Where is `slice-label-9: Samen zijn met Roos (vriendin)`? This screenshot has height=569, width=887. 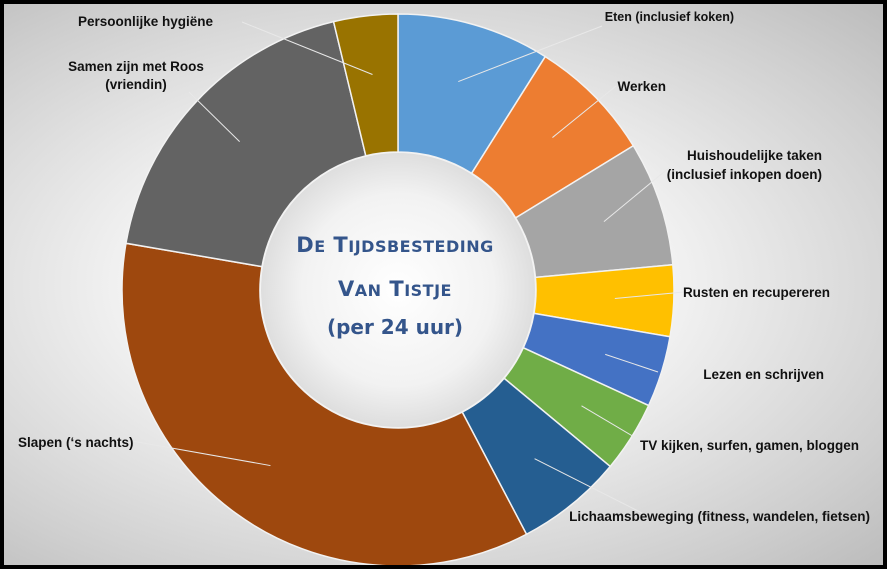
slice-label-9: Samen zijn met Roos (vriendin) is located at coordinates (136, 75).